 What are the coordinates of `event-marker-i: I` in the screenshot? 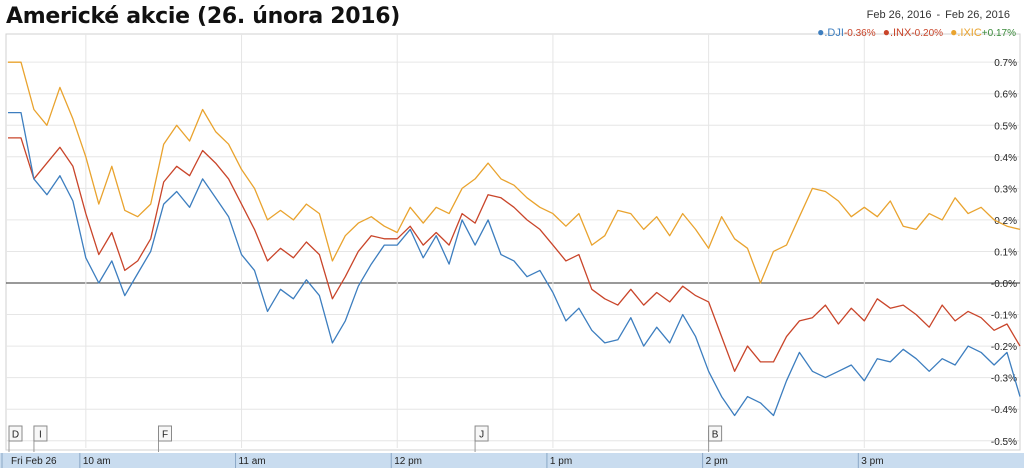 It's located at (40, 438).